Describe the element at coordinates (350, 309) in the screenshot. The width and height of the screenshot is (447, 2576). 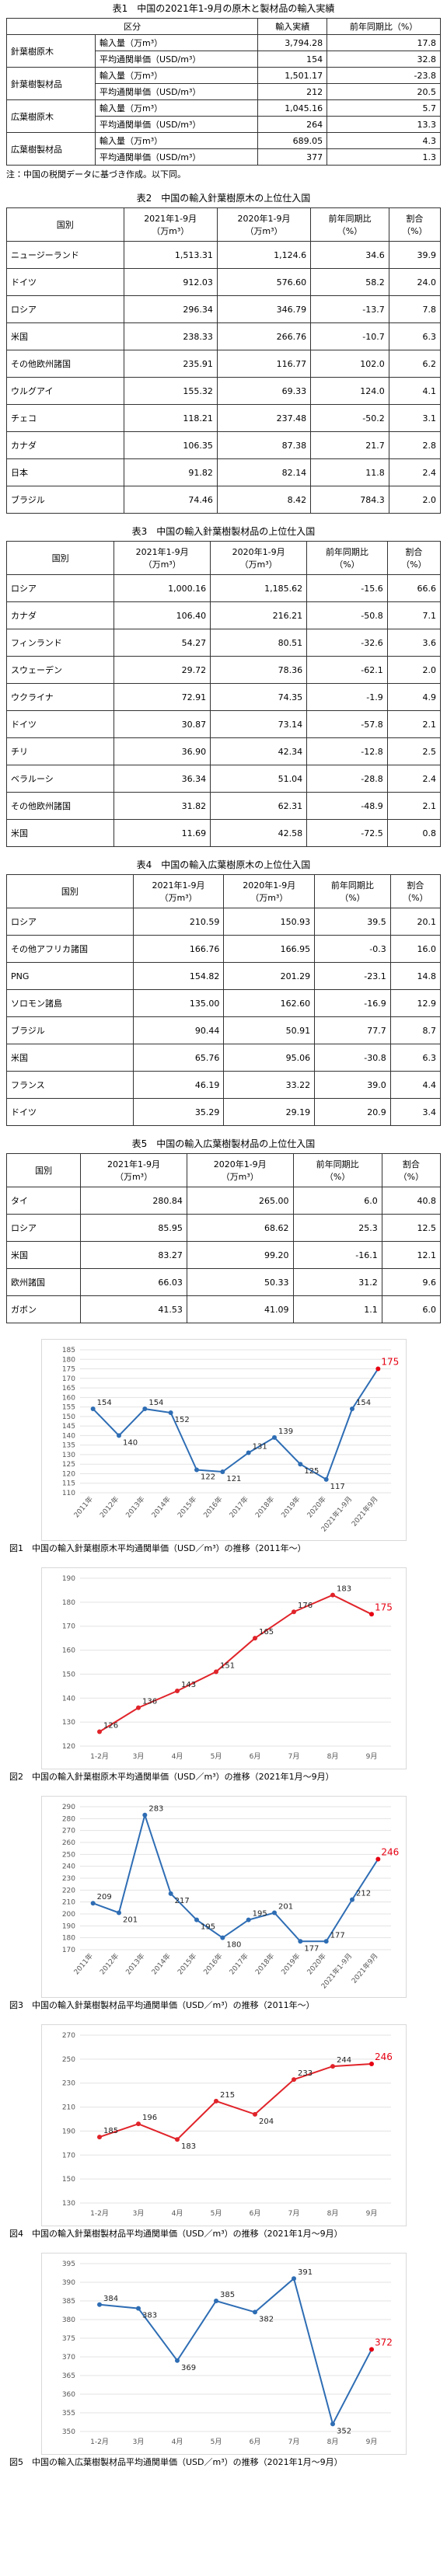
I see `value-cell: -13.7` at that location.